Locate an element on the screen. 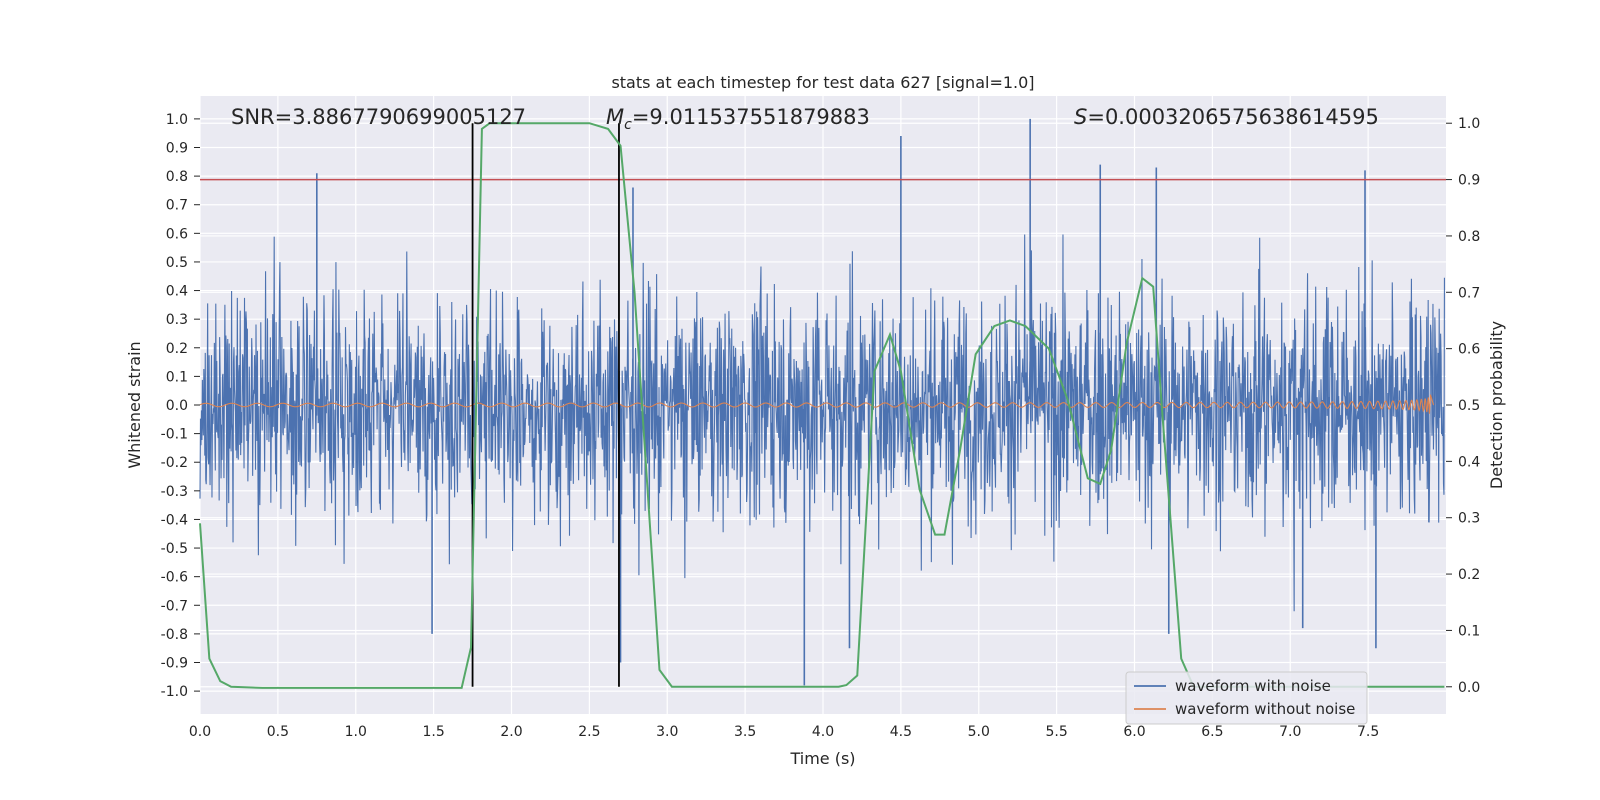  y-tick-label: 0.6 is located at coordinates (177, 234).